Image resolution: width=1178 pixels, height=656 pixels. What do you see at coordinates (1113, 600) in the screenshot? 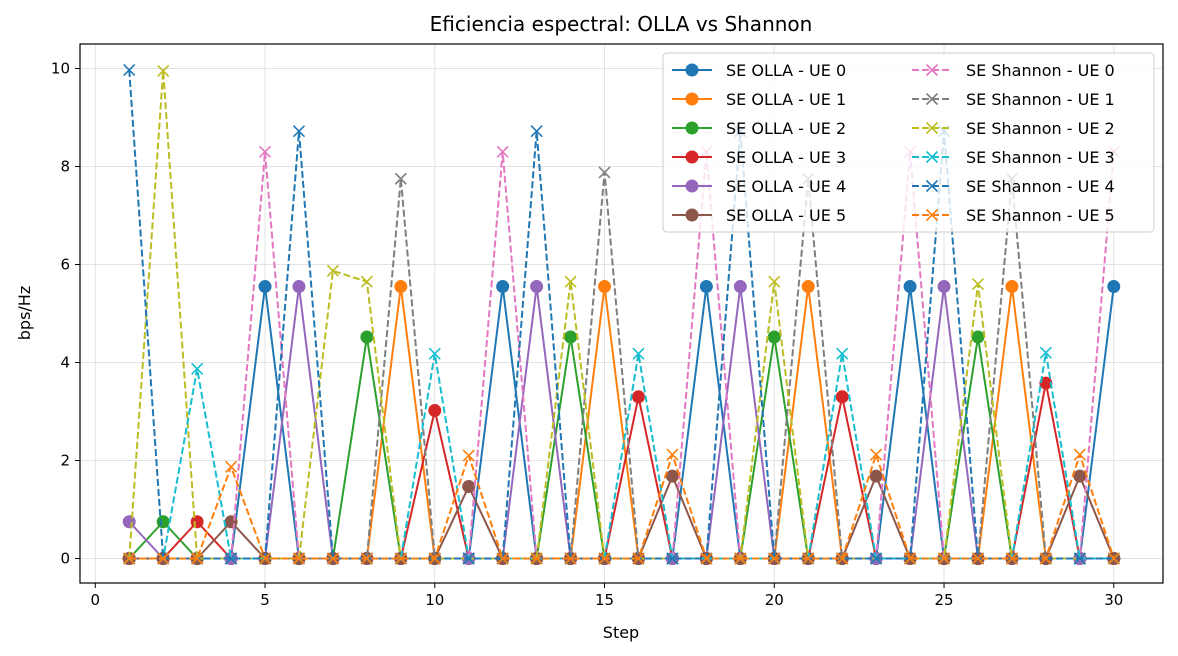
I see `x-tick-label: 30` at bounding box center [1113, 600].